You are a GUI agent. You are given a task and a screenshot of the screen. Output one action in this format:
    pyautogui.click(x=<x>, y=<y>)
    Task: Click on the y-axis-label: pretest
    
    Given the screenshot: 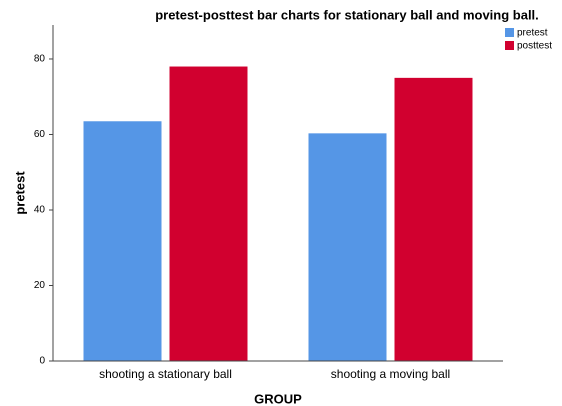 What is the action you would take?
    pyautogui.click(x=19, y=193)
    